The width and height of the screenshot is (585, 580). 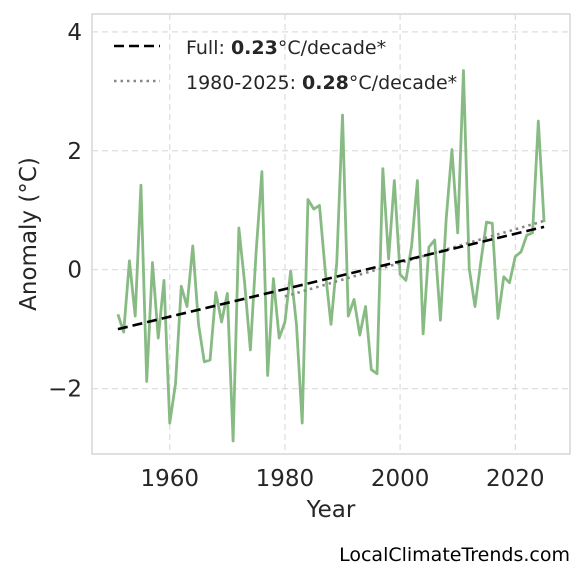 I want to click on x-tick-label: 1960, so click(x=169, y=479).